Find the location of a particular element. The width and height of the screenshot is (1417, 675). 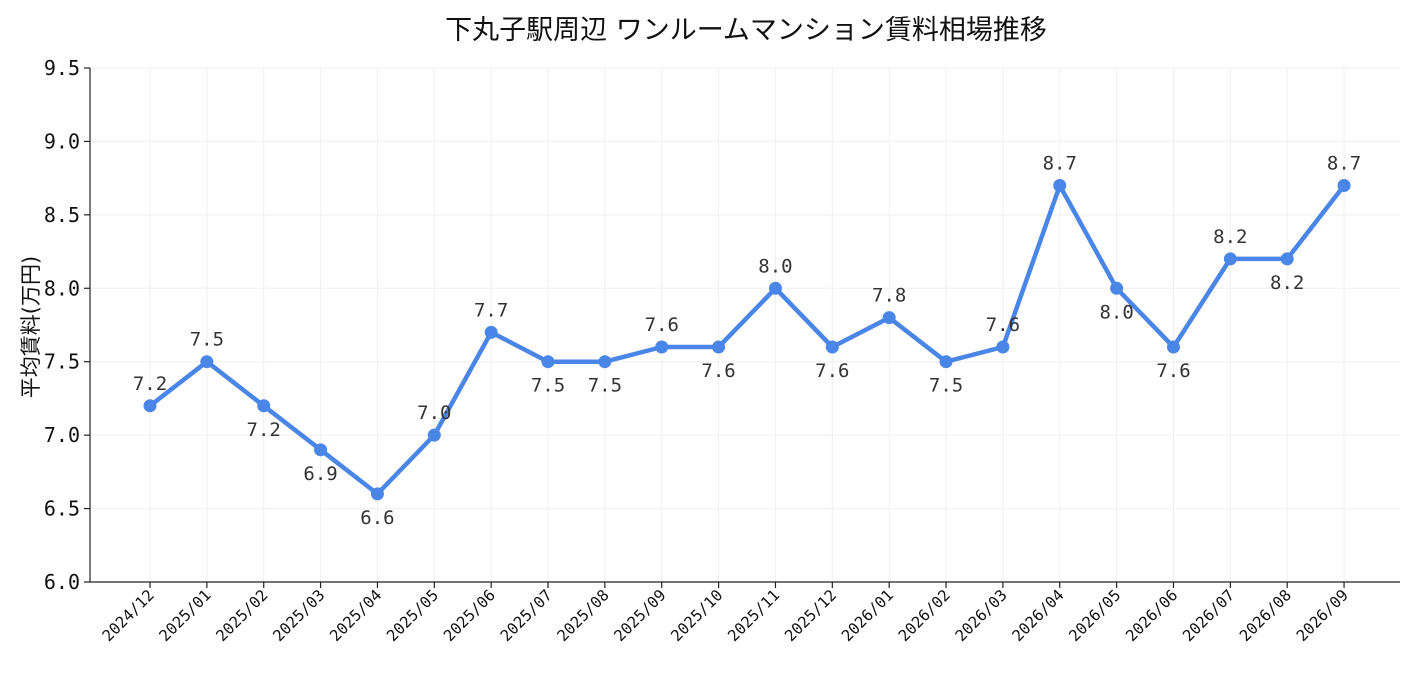

data-label: 6.9 is located at coordinates (320, 474).